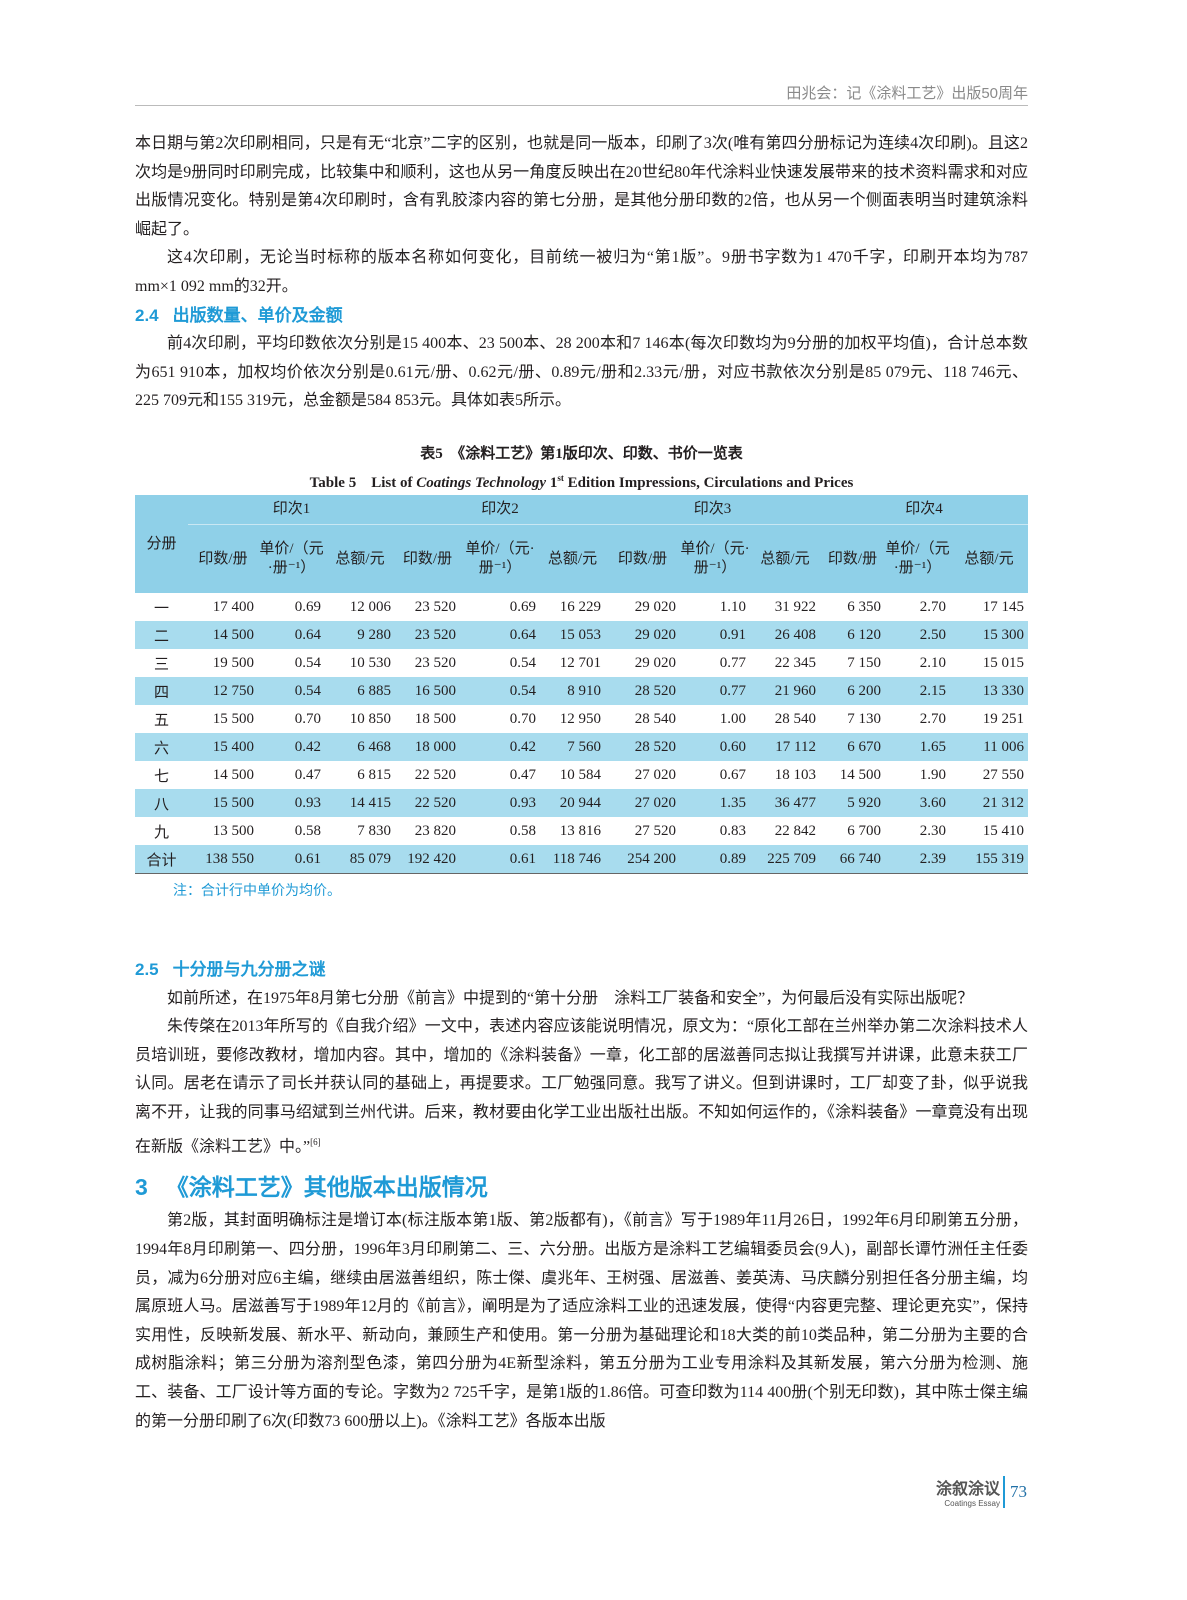  Describe the element at coordinates (864, 606) in the screenshot. I see `table-cell: 6 350` at that location.